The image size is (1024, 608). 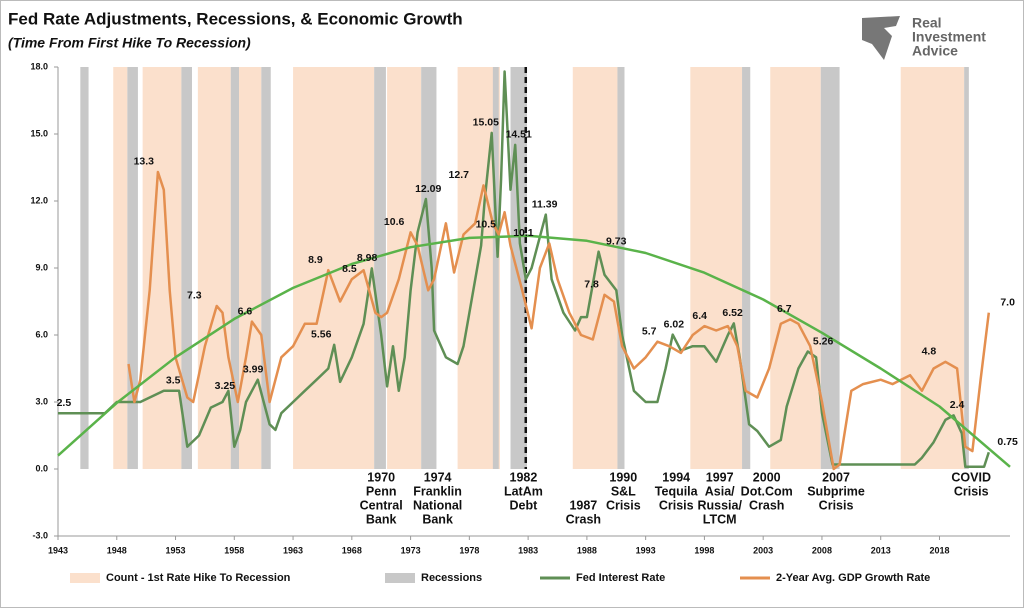 I want to click on value-label: 2.5, so click(x=64, y=403).